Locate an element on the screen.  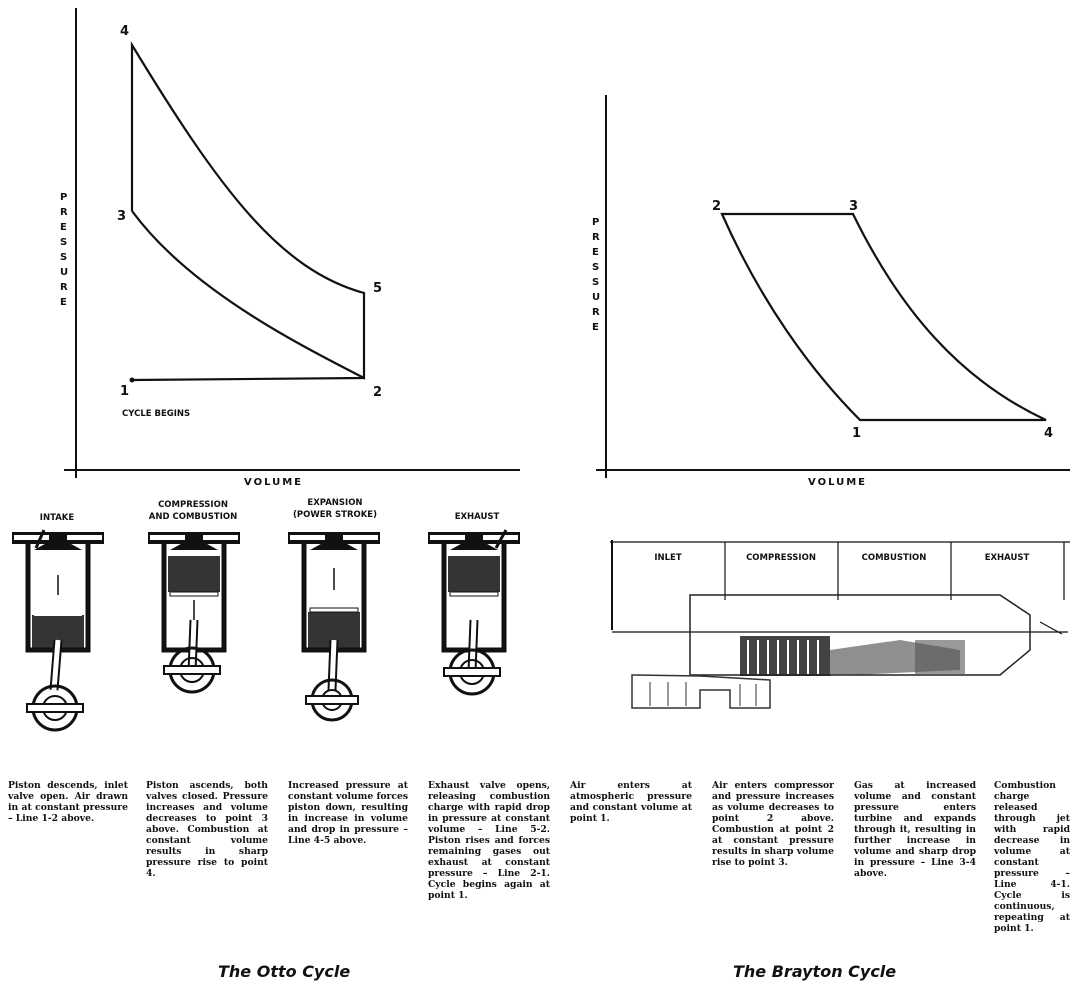
jet-stage-label-compression: COMPRESSION is located at coordinates (781, 558).